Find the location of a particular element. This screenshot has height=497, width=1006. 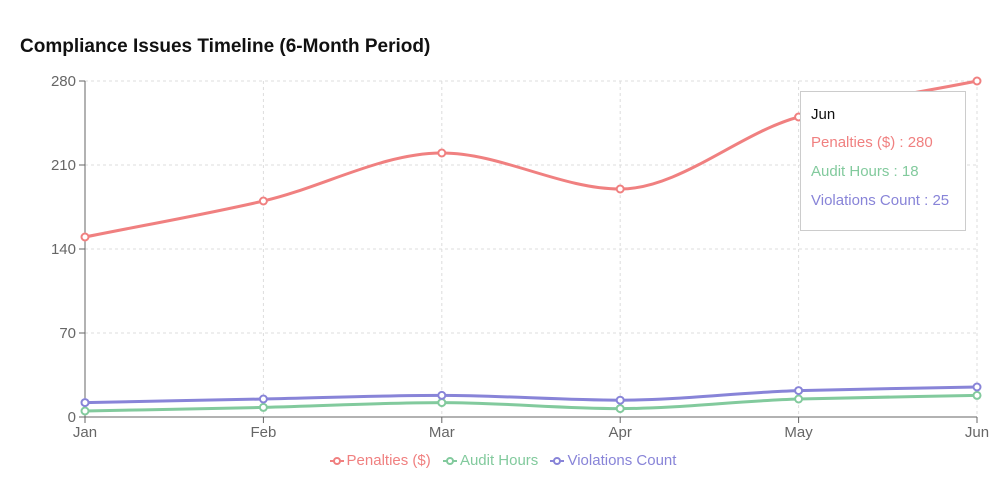

tooltip-row-penalties: Penalties ($) : 280 is located at coordinates (872, 142).